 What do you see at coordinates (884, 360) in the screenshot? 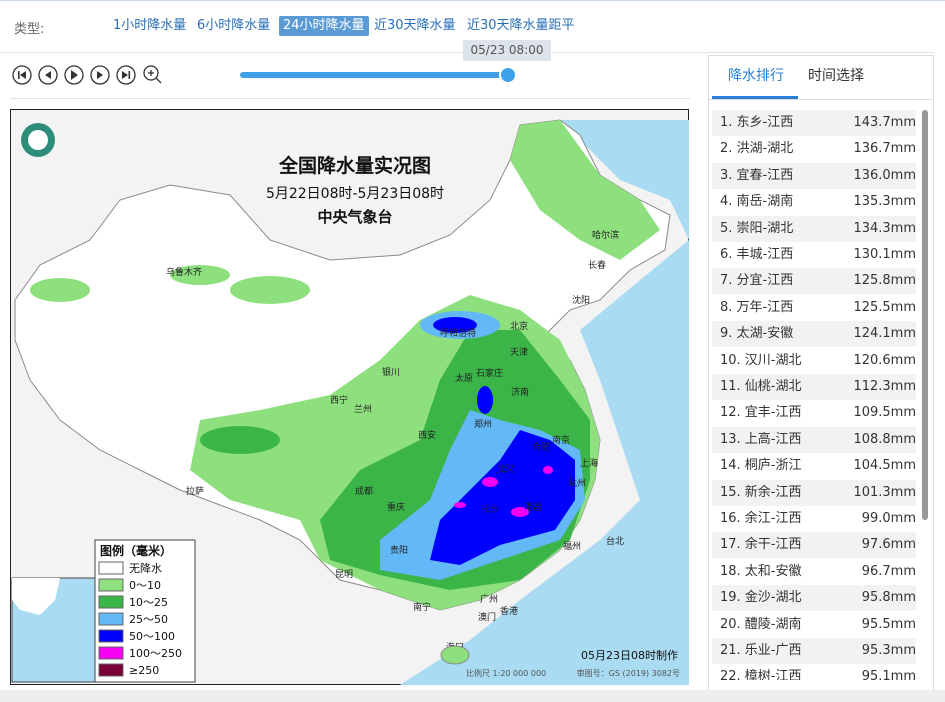
I see `rain-amount: 120.6mm` at bounding box center [884, 360].